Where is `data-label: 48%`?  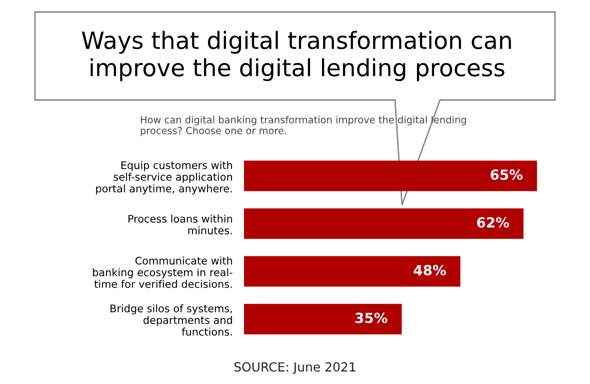
data-label: 48% is located at coordinates (430, 270).